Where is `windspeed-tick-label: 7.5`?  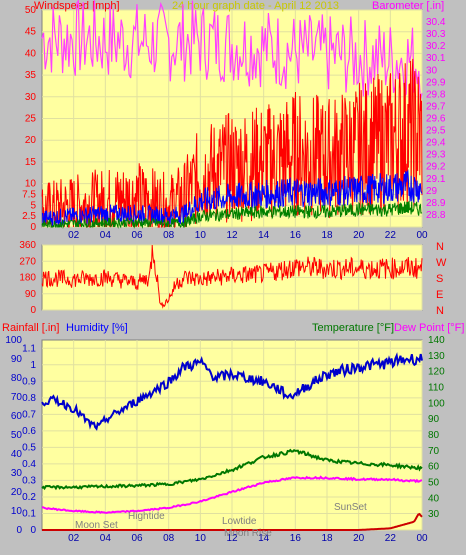 windspeed-tick-label: 7.5 is located at coordinates (29, 194).